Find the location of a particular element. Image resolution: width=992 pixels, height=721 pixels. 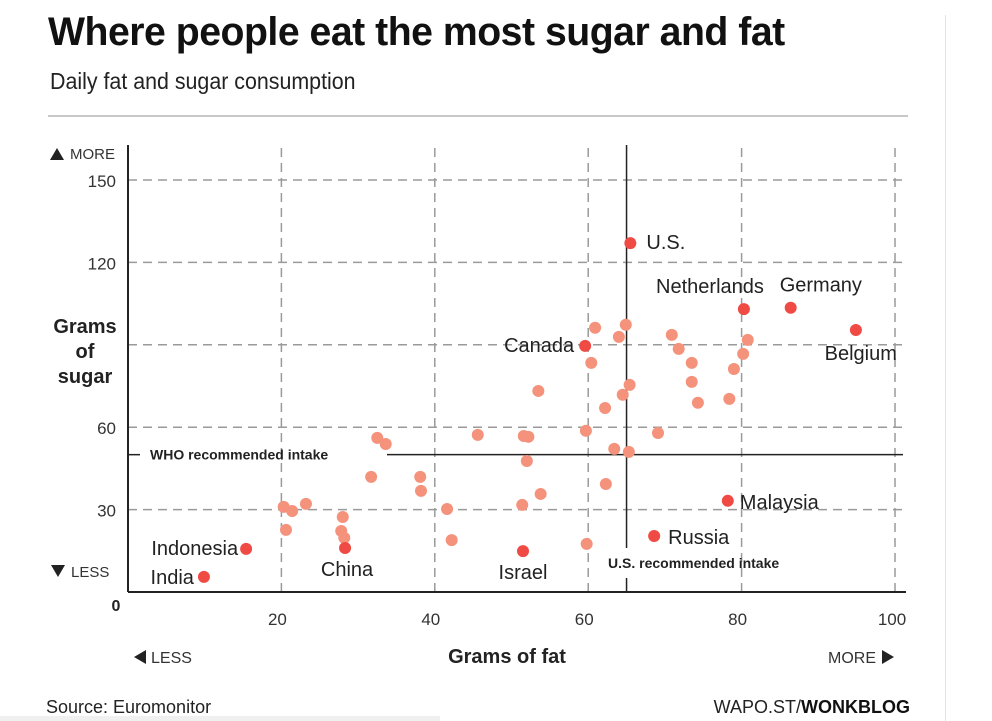

bottom-shade is located at coordinates (220, 718).